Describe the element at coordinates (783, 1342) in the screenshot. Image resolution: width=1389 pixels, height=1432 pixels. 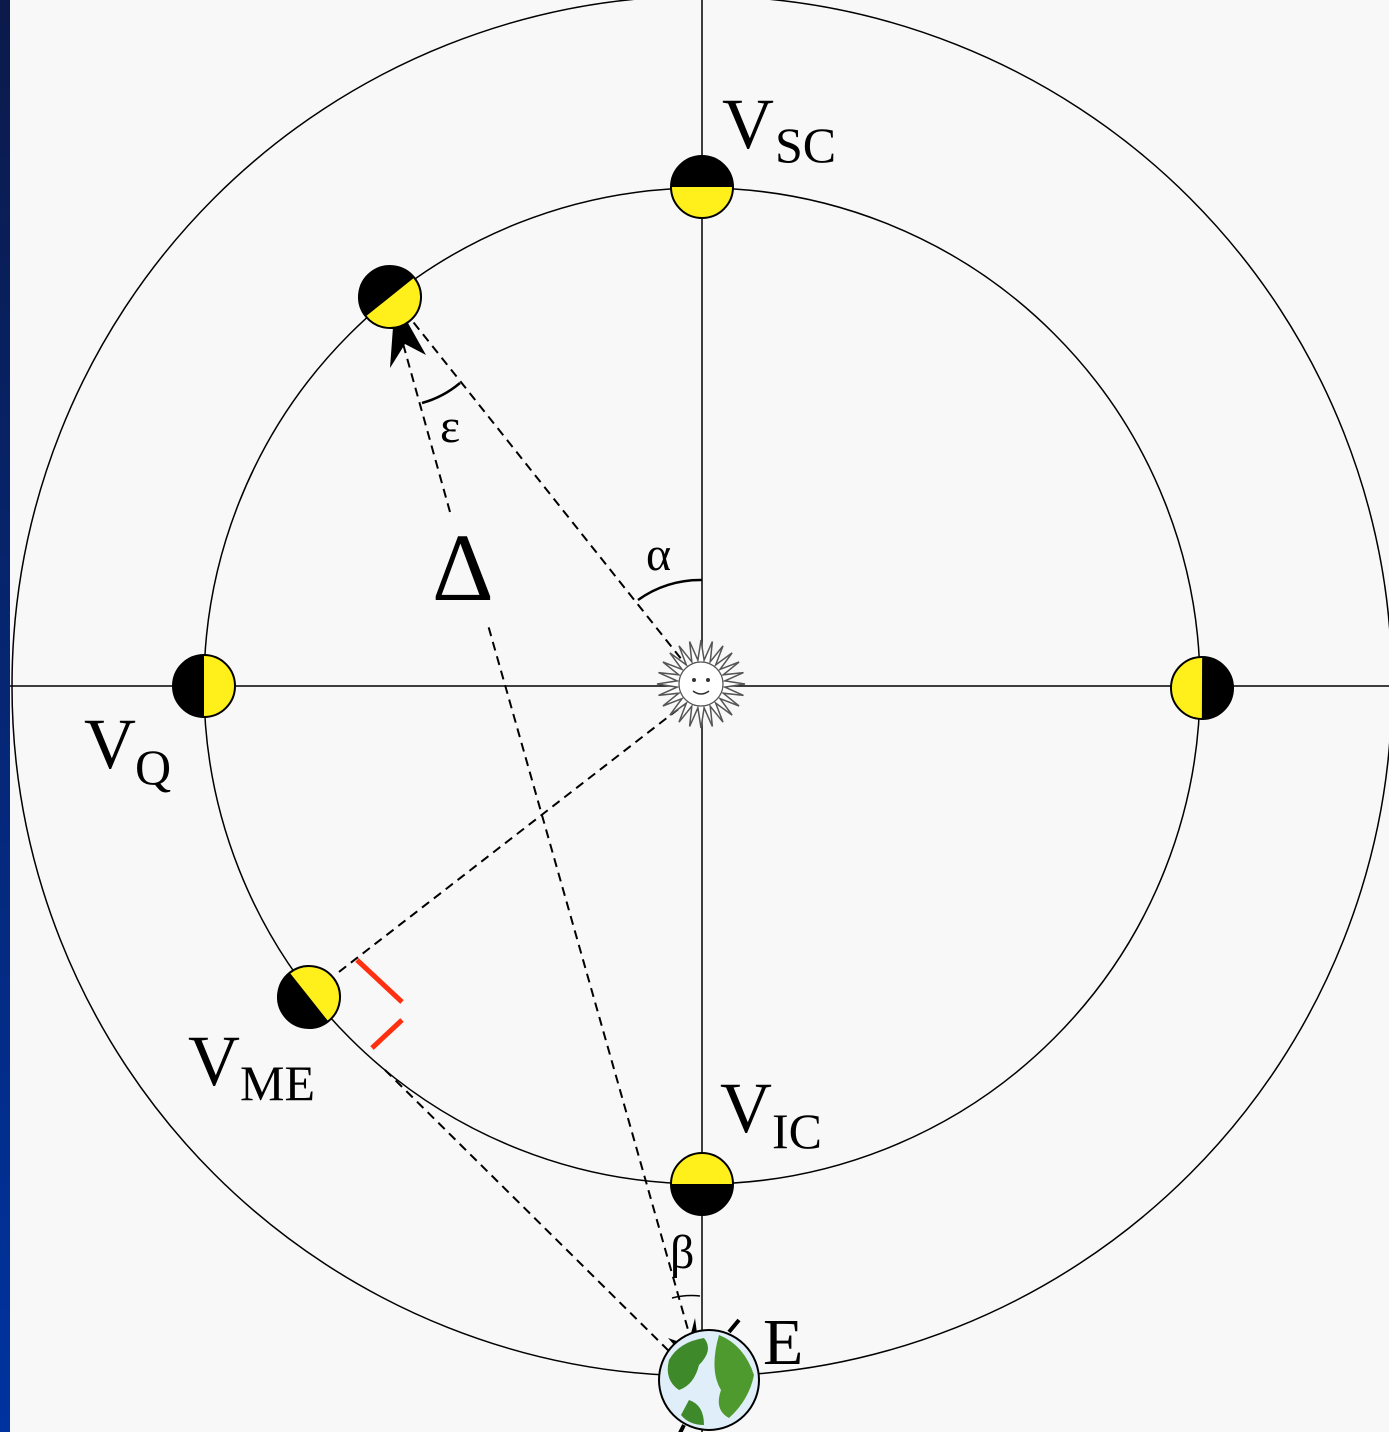
I see `earth-label: E` at that location.